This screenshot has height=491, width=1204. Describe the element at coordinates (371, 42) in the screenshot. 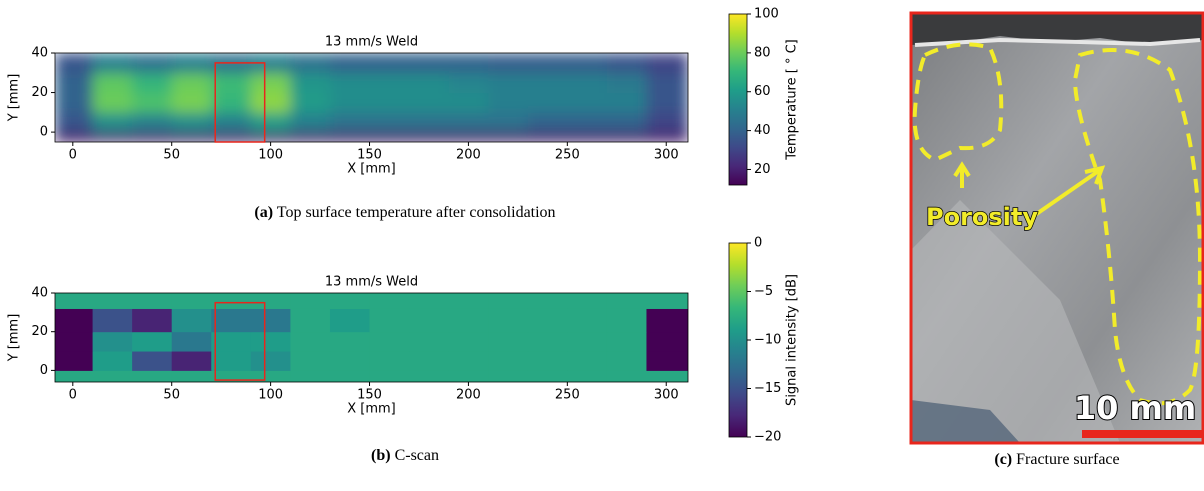

I see `chart-title: 13 mm/s Weld` at that location.